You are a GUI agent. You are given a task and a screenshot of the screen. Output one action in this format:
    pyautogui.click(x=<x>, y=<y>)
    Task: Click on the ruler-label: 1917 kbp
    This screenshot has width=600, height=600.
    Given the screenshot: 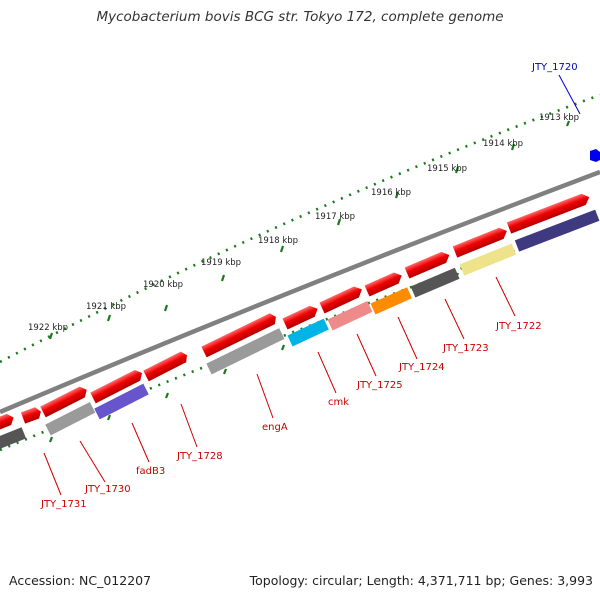 What is the action you would take?
    pyautogui.click(x=335, y=217)
    